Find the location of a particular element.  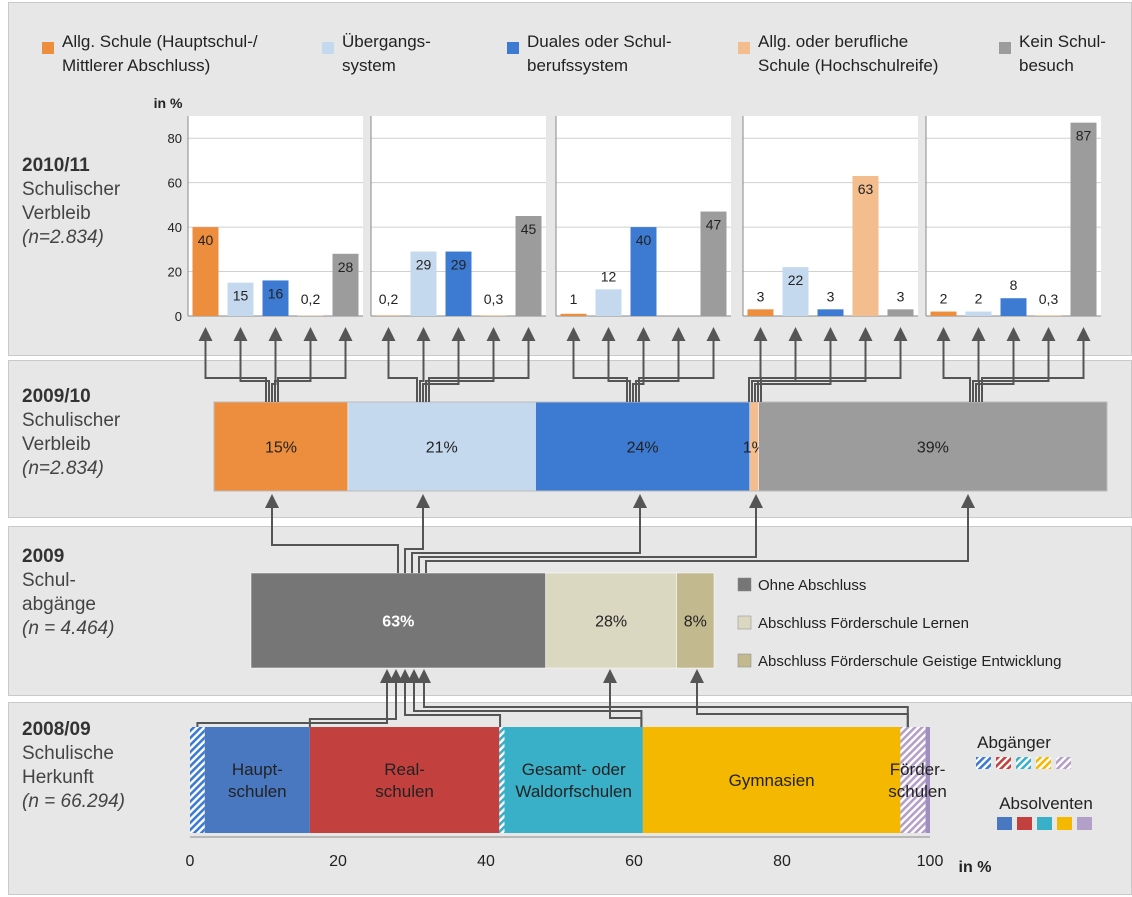

row-year: 2009 is located at coordinates (43, 556).